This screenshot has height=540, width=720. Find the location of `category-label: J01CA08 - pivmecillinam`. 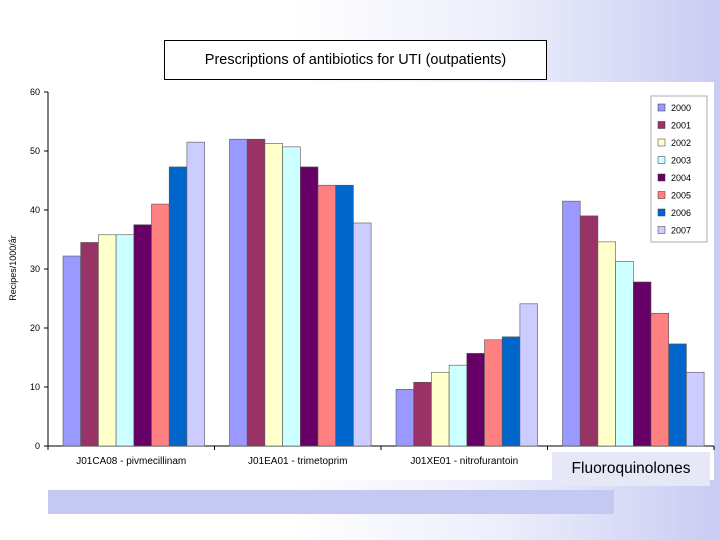

category-label: J01CA08 - pivmecillinam is located at coordinates (131, 461).